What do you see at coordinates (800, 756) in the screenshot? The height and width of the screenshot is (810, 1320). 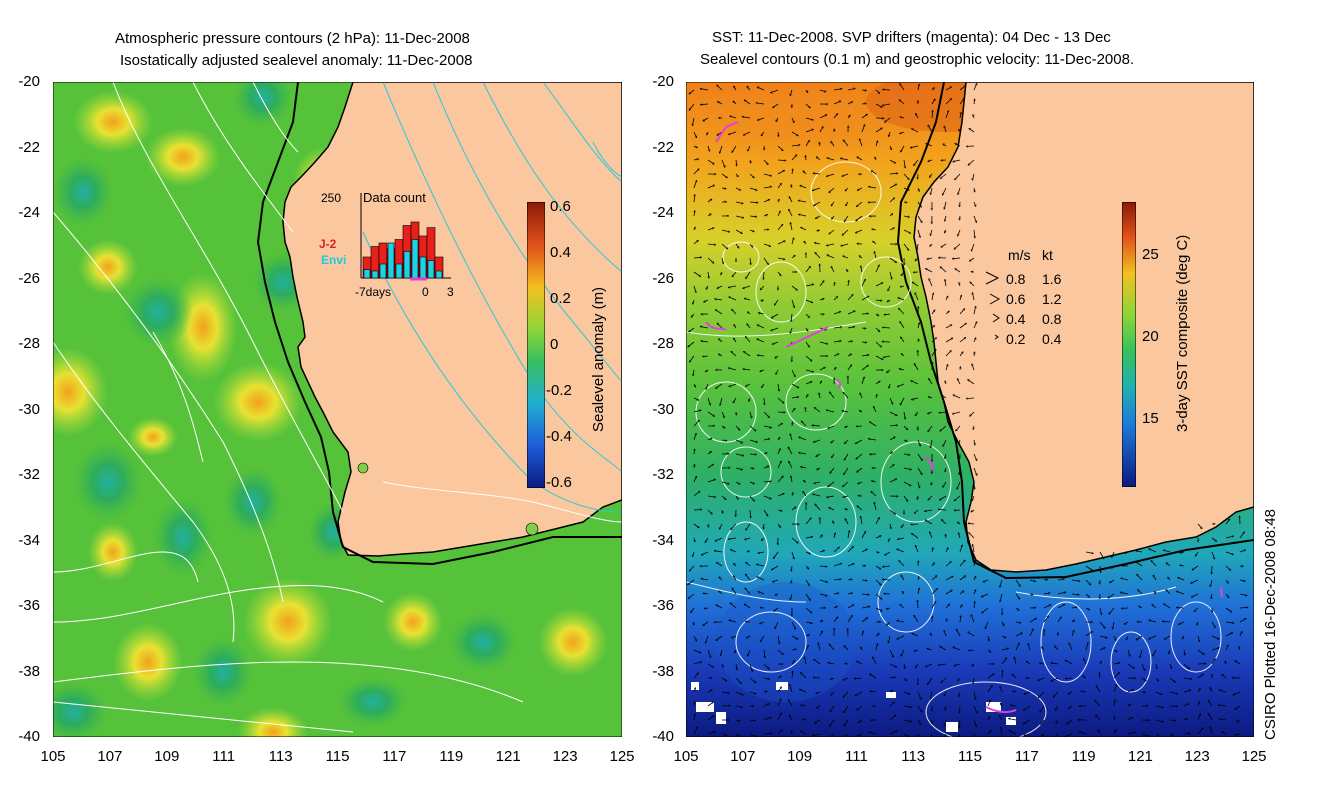 I see `longitude-tick-label: 109` at bounding box center [800, 756].